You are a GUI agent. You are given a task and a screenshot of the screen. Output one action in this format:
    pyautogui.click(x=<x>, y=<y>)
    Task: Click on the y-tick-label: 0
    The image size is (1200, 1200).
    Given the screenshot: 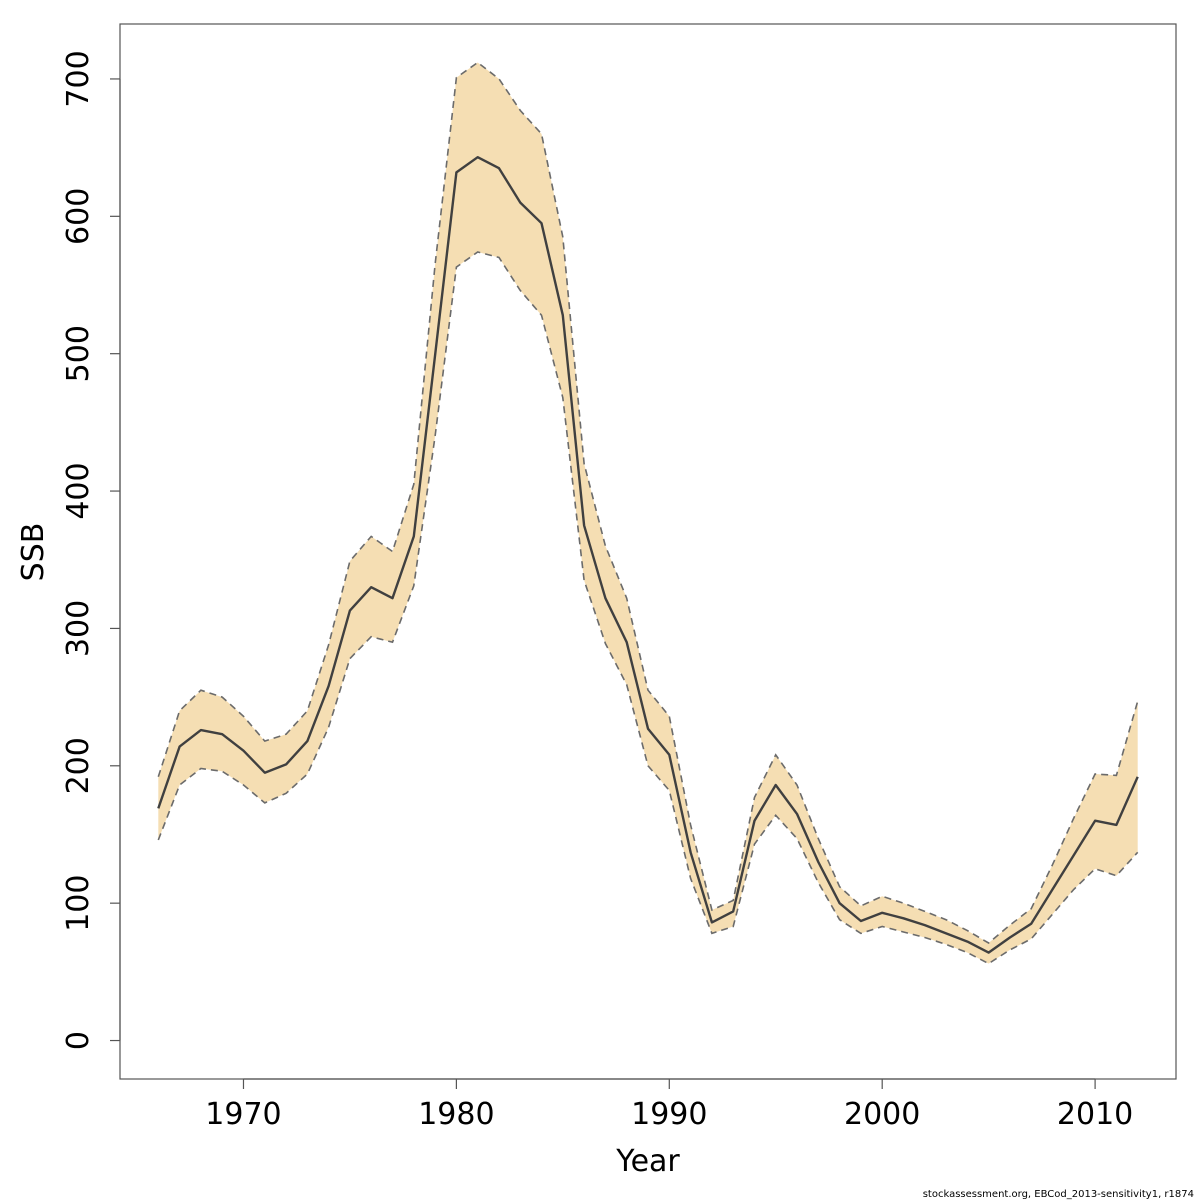 What is the action you would take?
    pyautogui.click(x=78, y=1040)
    